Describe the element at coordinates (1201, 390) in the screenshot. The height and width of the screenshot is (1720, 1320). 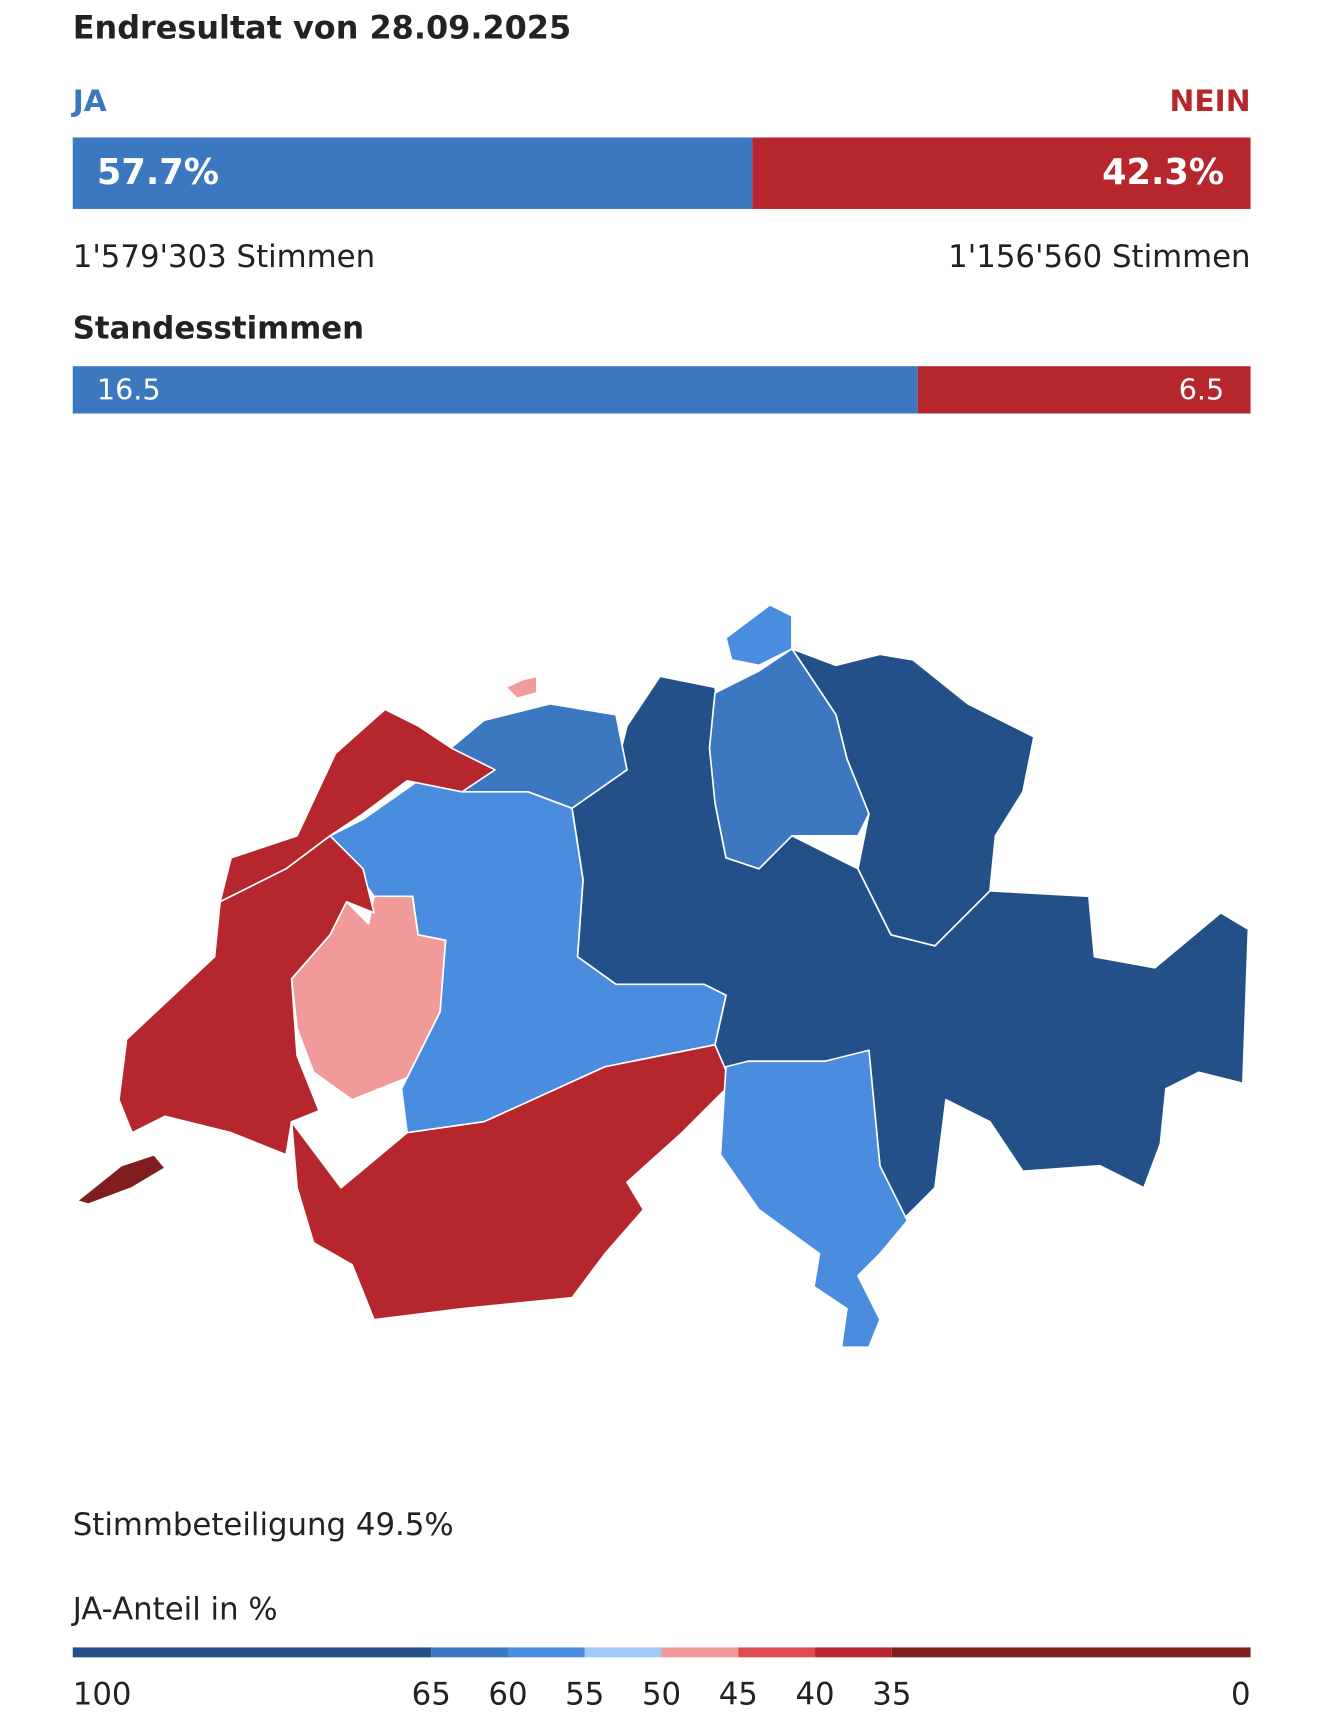
I see `standes-nein: 6.5` at that location.